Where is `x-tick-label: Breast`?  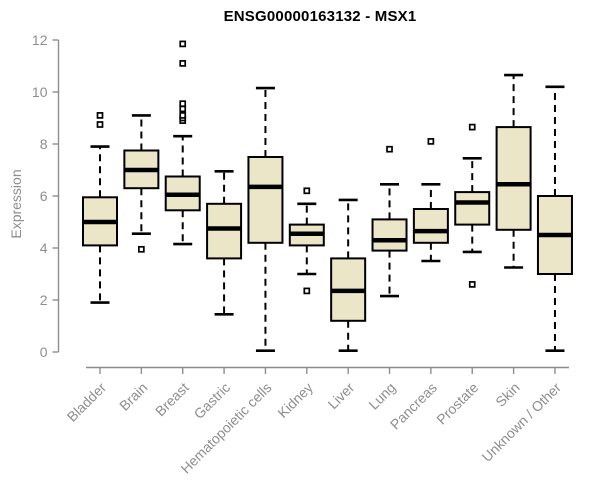
x-tick-label: Breast is located at coordinates (172, 399).